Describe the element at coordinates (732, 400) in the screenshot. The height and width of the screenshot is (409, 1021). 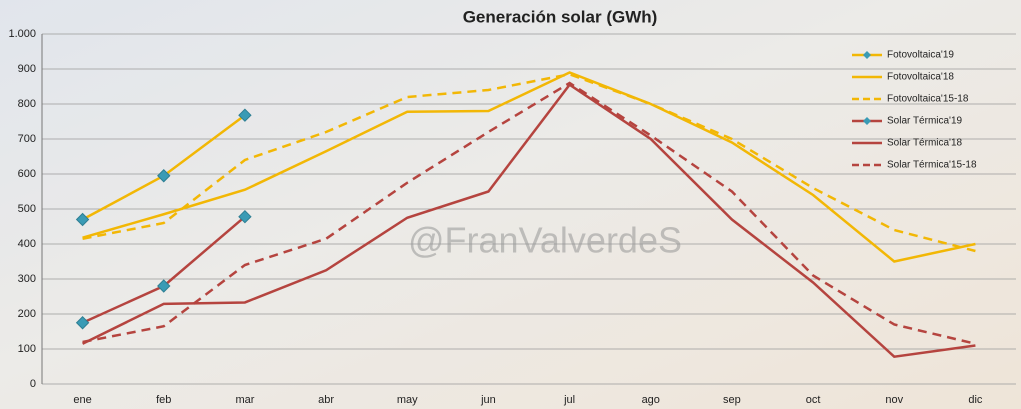
I see `x-tick-label: sep` at that location.